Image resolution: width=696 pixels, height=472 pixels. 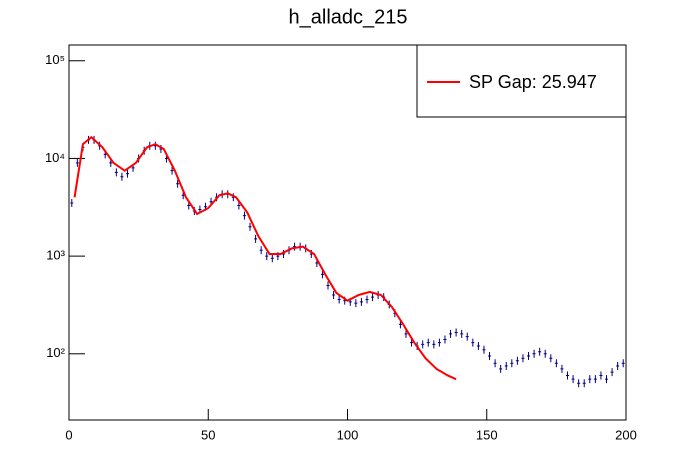 What do you see at coordinates (55, 59) in the screenshot?
I see `y-tick-label: 10⁵` at bounding box center [55, 59].